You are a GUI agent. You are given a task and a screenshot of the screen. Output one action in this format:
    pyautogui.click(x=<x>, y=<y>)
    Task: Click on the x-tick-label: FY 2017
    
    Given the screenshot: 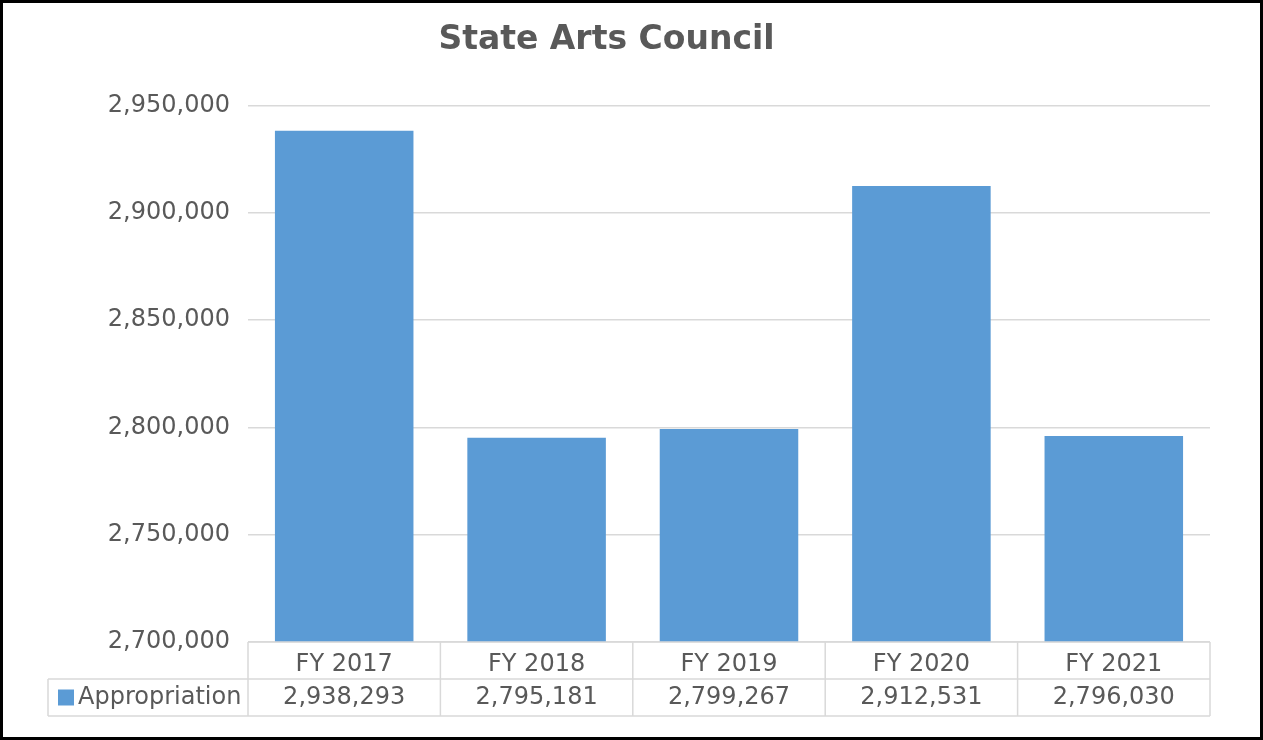 What is the action you would take?
    pyautogui.click(x=344, y=662)
    